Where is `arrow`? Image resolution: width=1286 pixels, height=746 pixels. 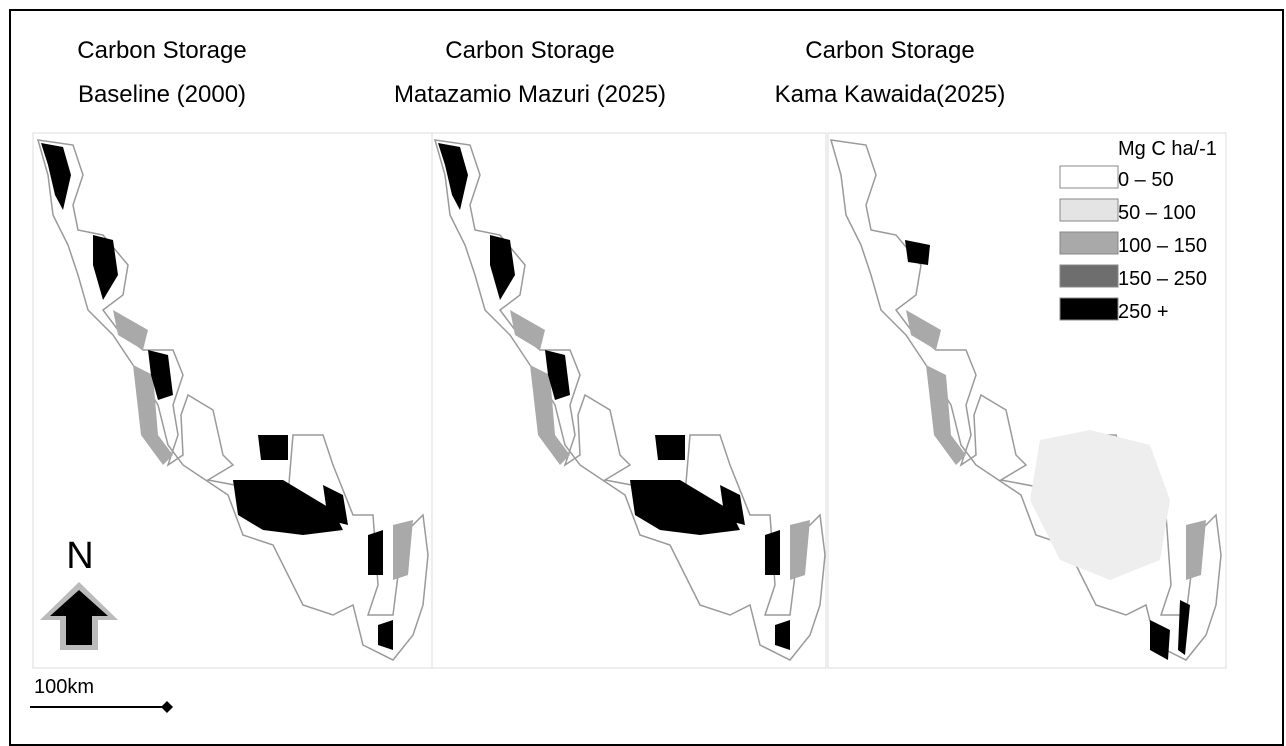
arrow is located at coordinates (79, 617).